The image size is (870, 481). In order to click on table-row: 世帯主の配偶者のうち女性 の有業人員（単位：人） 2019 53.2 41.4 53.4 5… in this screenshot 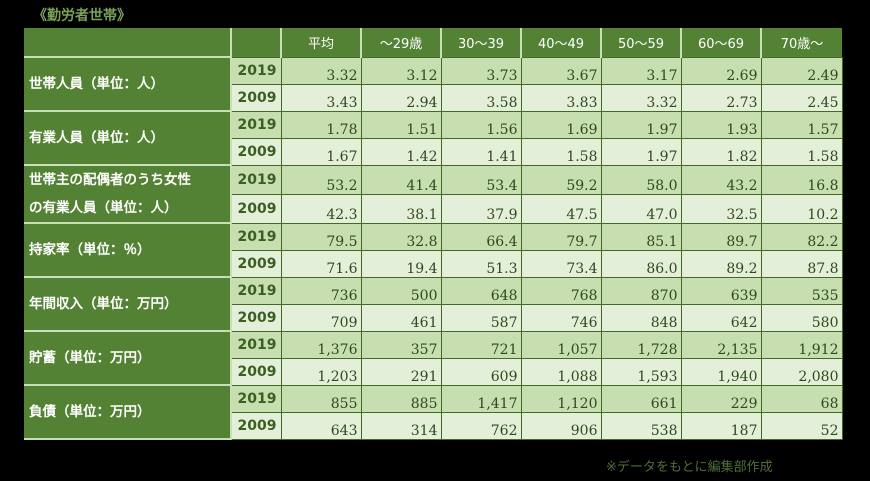, I will do `click(433, 194)`.